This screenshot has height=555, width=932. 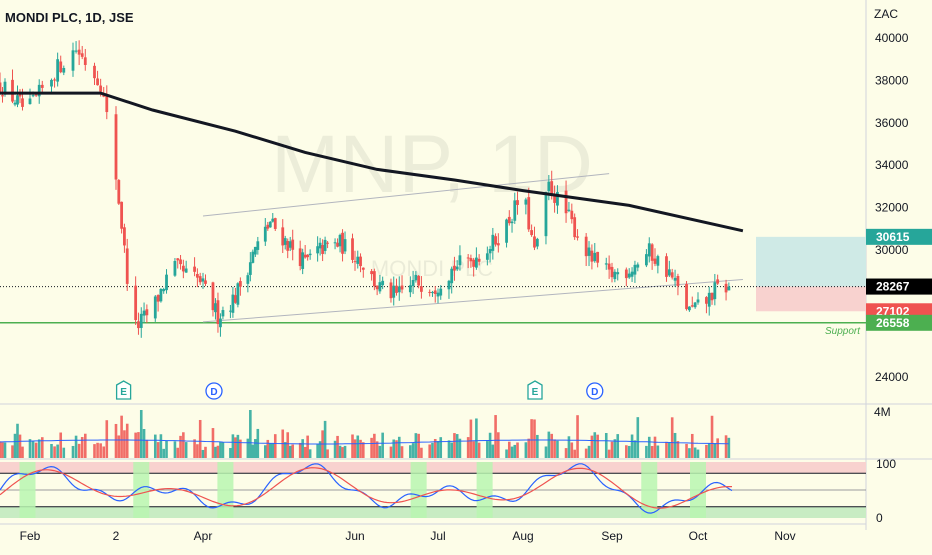 What do you see at coordinates (406, 195) in the screenshot?
I see `channel-upper-line` at bounding box center [406, 195].